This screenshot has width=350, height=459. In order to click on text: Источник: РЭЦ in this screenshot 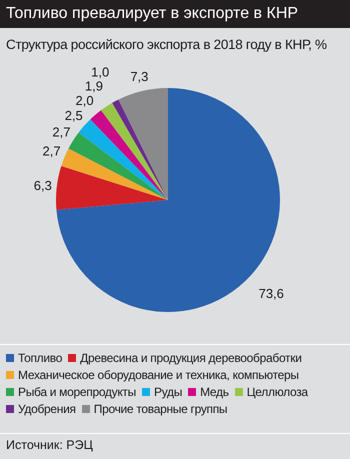, I will do `click(50, 445)`.